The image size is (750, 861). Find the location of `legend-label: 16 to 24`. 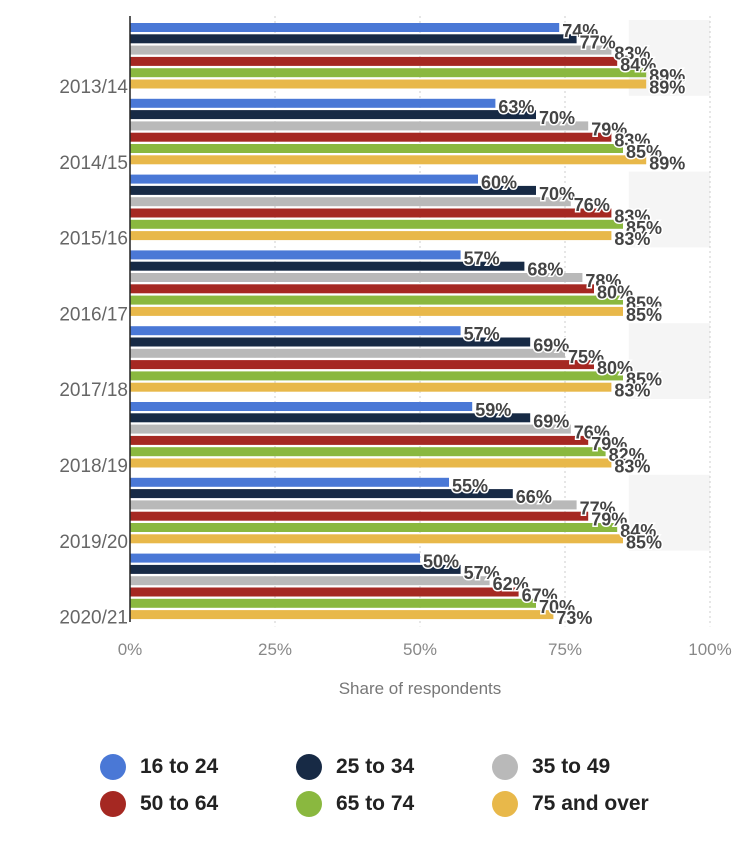

legend-label: 16 to 24 is located at coordinates (179, 766).